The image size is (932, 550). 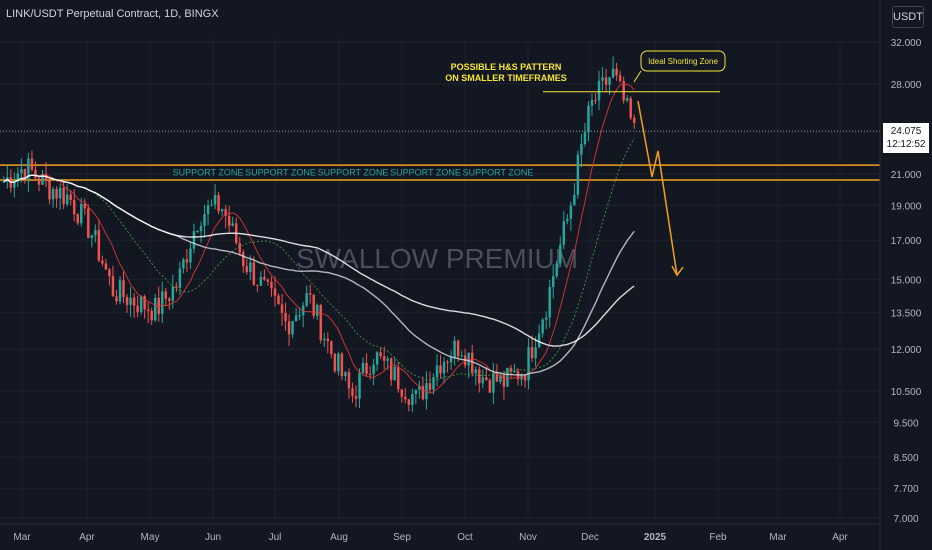 What do you see at coordinates (637, 76) in the screenshot?
I see `shorting-zone-pointer` at bounding box center [637, 76].